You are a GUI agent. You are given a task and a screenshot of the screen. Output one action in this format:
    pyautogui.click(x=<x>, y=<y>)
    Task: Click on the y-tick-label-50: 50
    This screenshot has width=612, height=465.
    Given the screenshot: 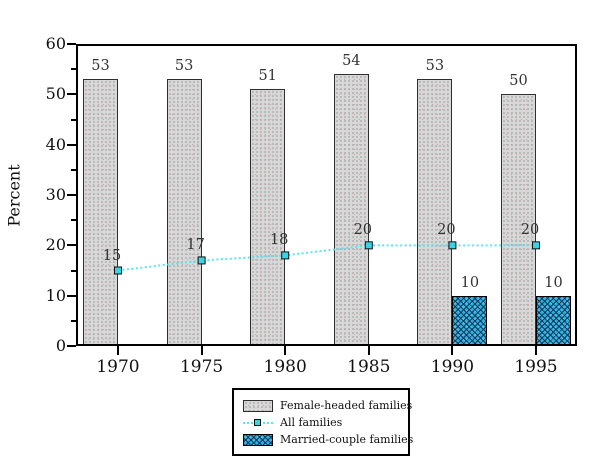 What is the action you would take?
    pyautogui.click(x=55, y=94)
    